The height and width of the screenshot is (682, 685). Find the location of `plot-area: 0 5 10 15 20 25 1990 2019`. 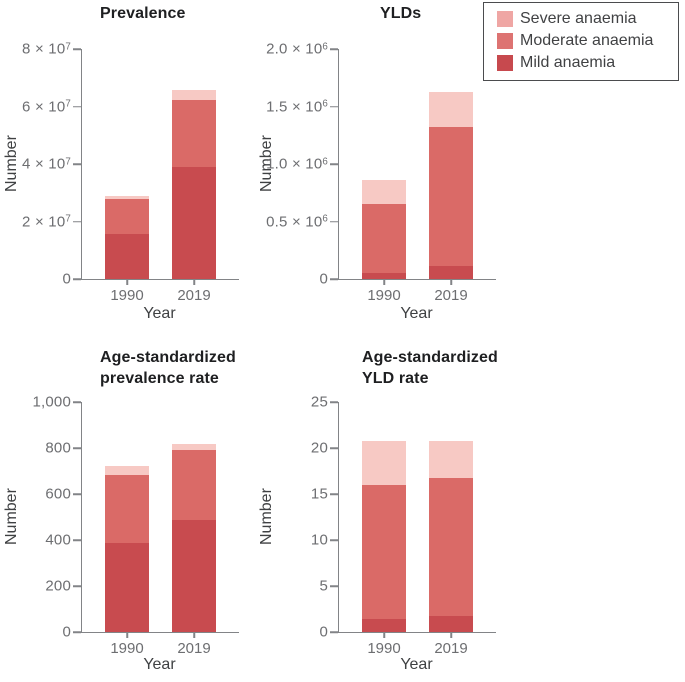

plot-area: 0 5 10 15 20 25 1990 2019 is located at coordinates (403, 525).